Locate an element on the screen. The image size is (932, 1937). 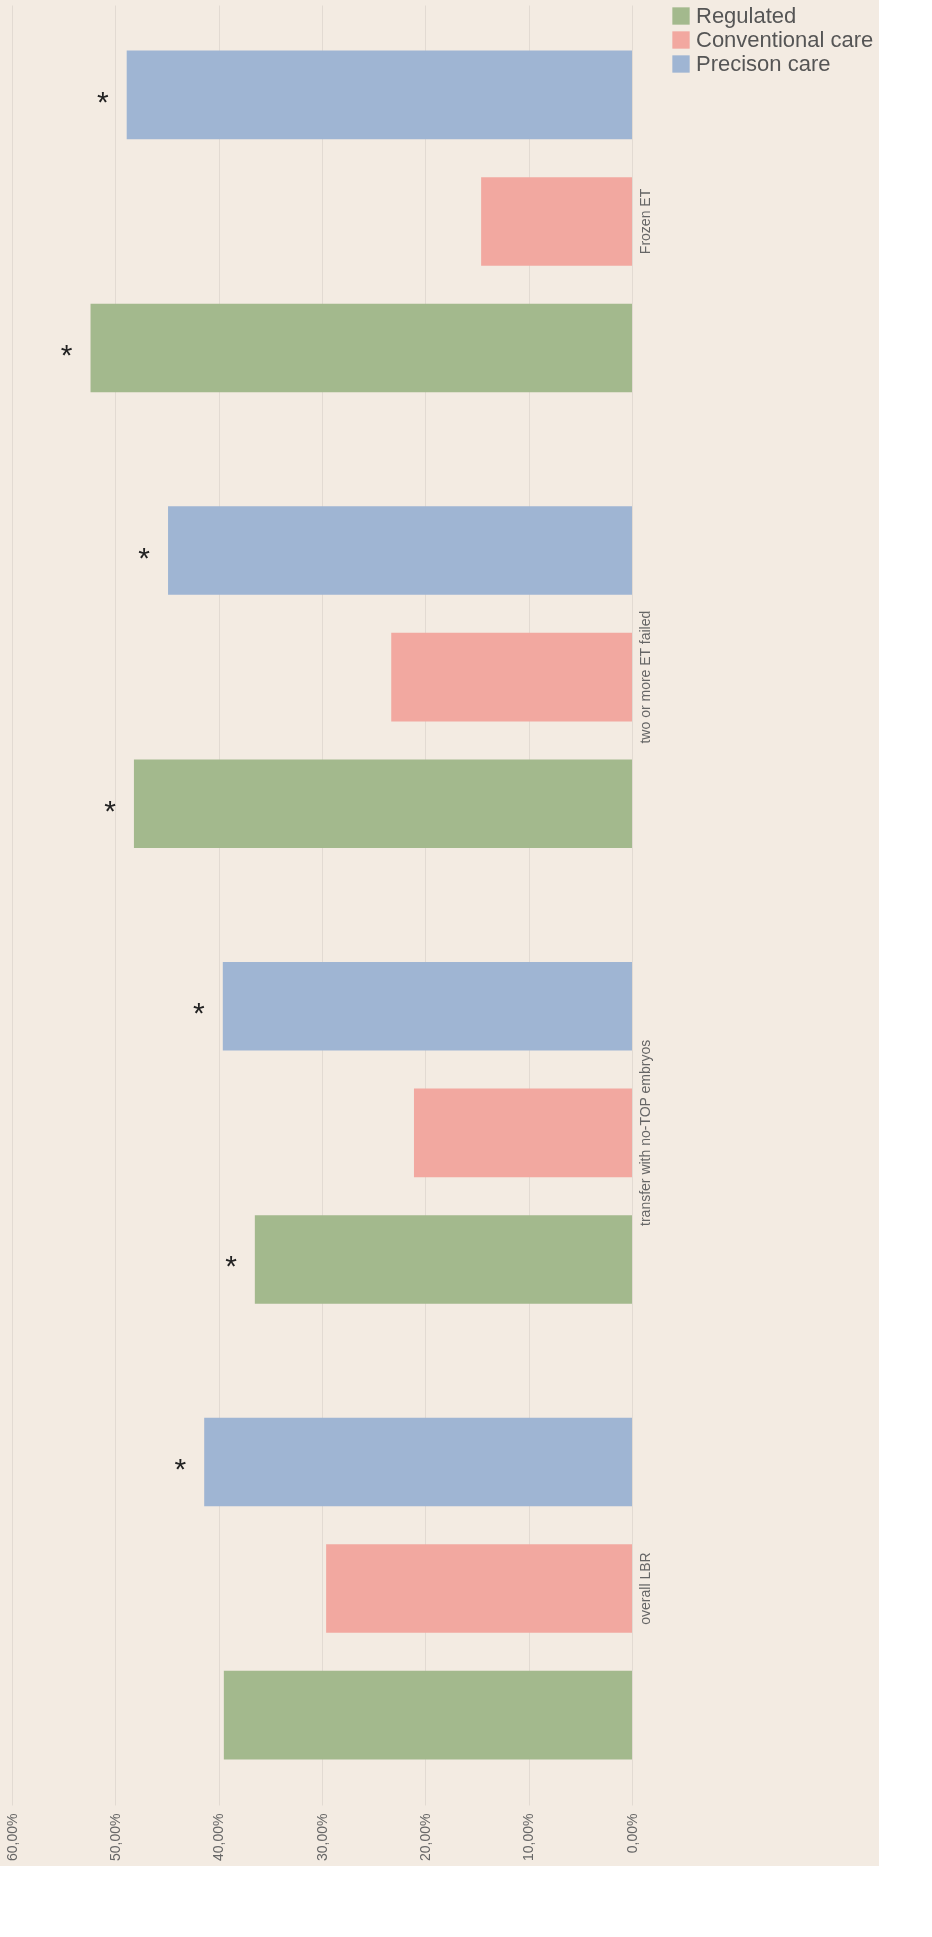
y-tick-label: Frozen ET is located at coordinates (644, 221).